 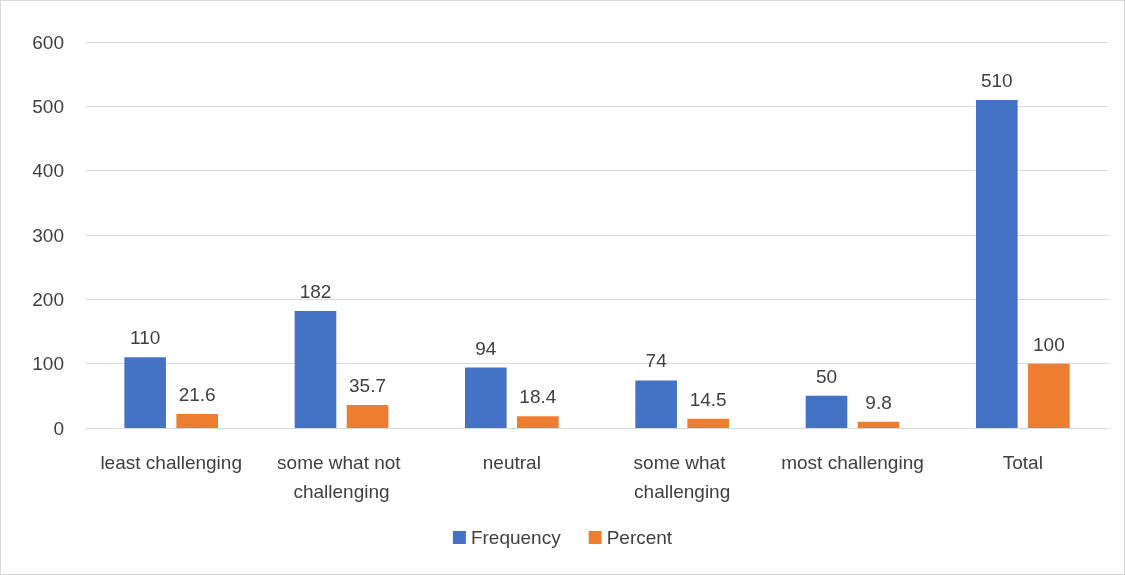 I want to click on data-label: 94, so click(x=486, y=348).